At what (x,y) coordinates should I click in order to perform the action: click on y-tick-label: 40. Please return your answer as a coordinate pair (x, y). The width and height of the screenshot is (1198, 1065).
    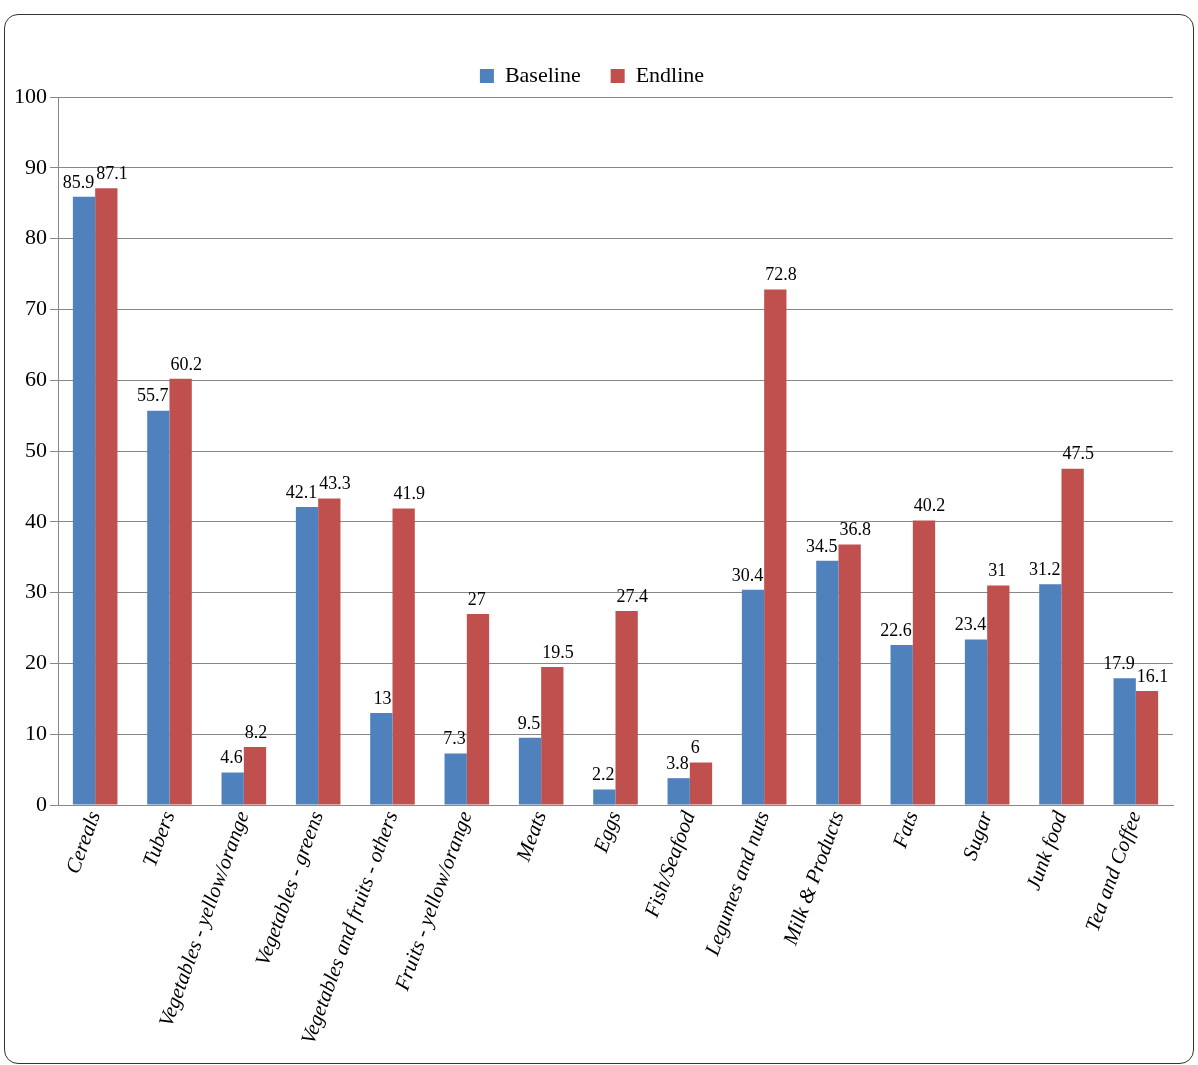
    Looking at the image, I should click on (36, 520).